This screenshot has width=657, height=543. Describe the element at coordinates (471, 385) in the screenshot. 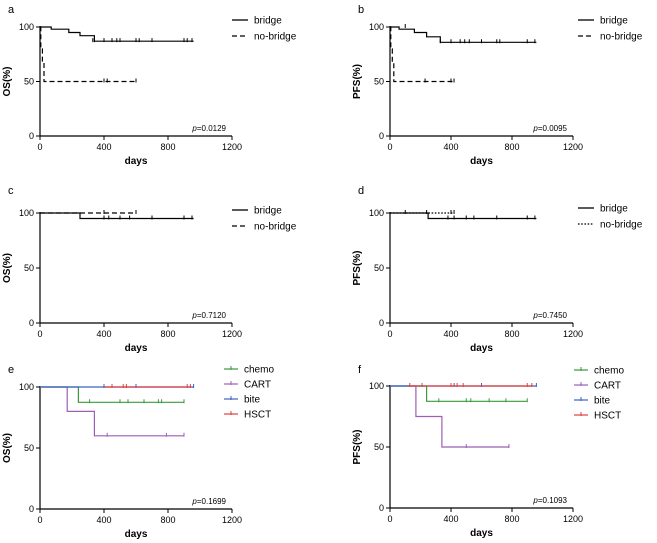

I see `series-hsct` at that location.